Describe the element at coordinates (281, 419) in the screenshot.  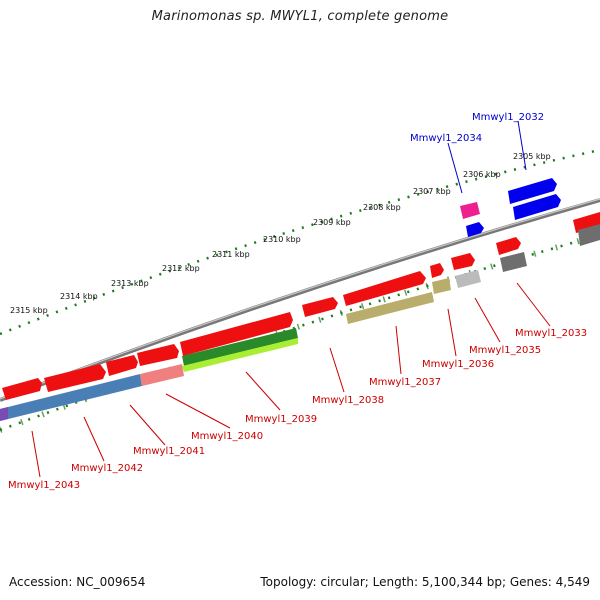
I see `gene-label: Mmwyl1_2039` at that location.